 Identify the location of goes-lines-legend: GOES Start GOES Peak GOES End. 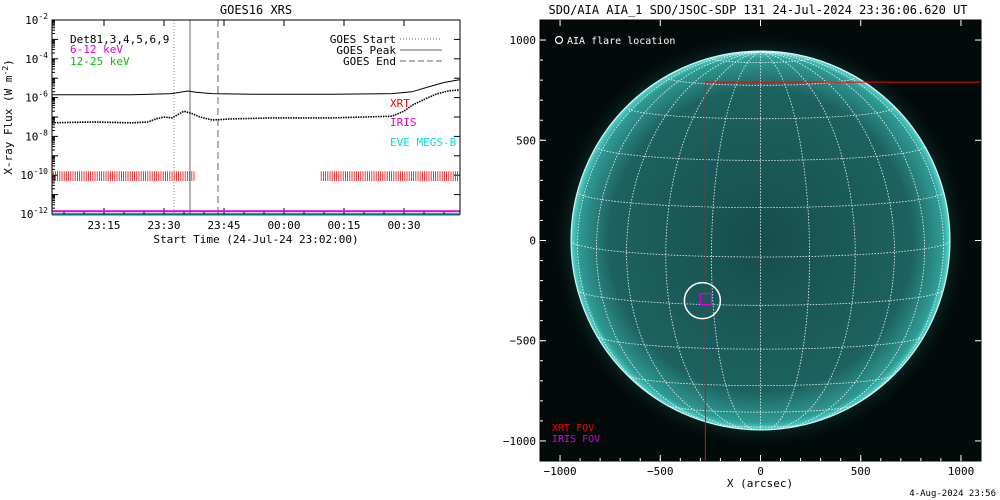
(386, 50).